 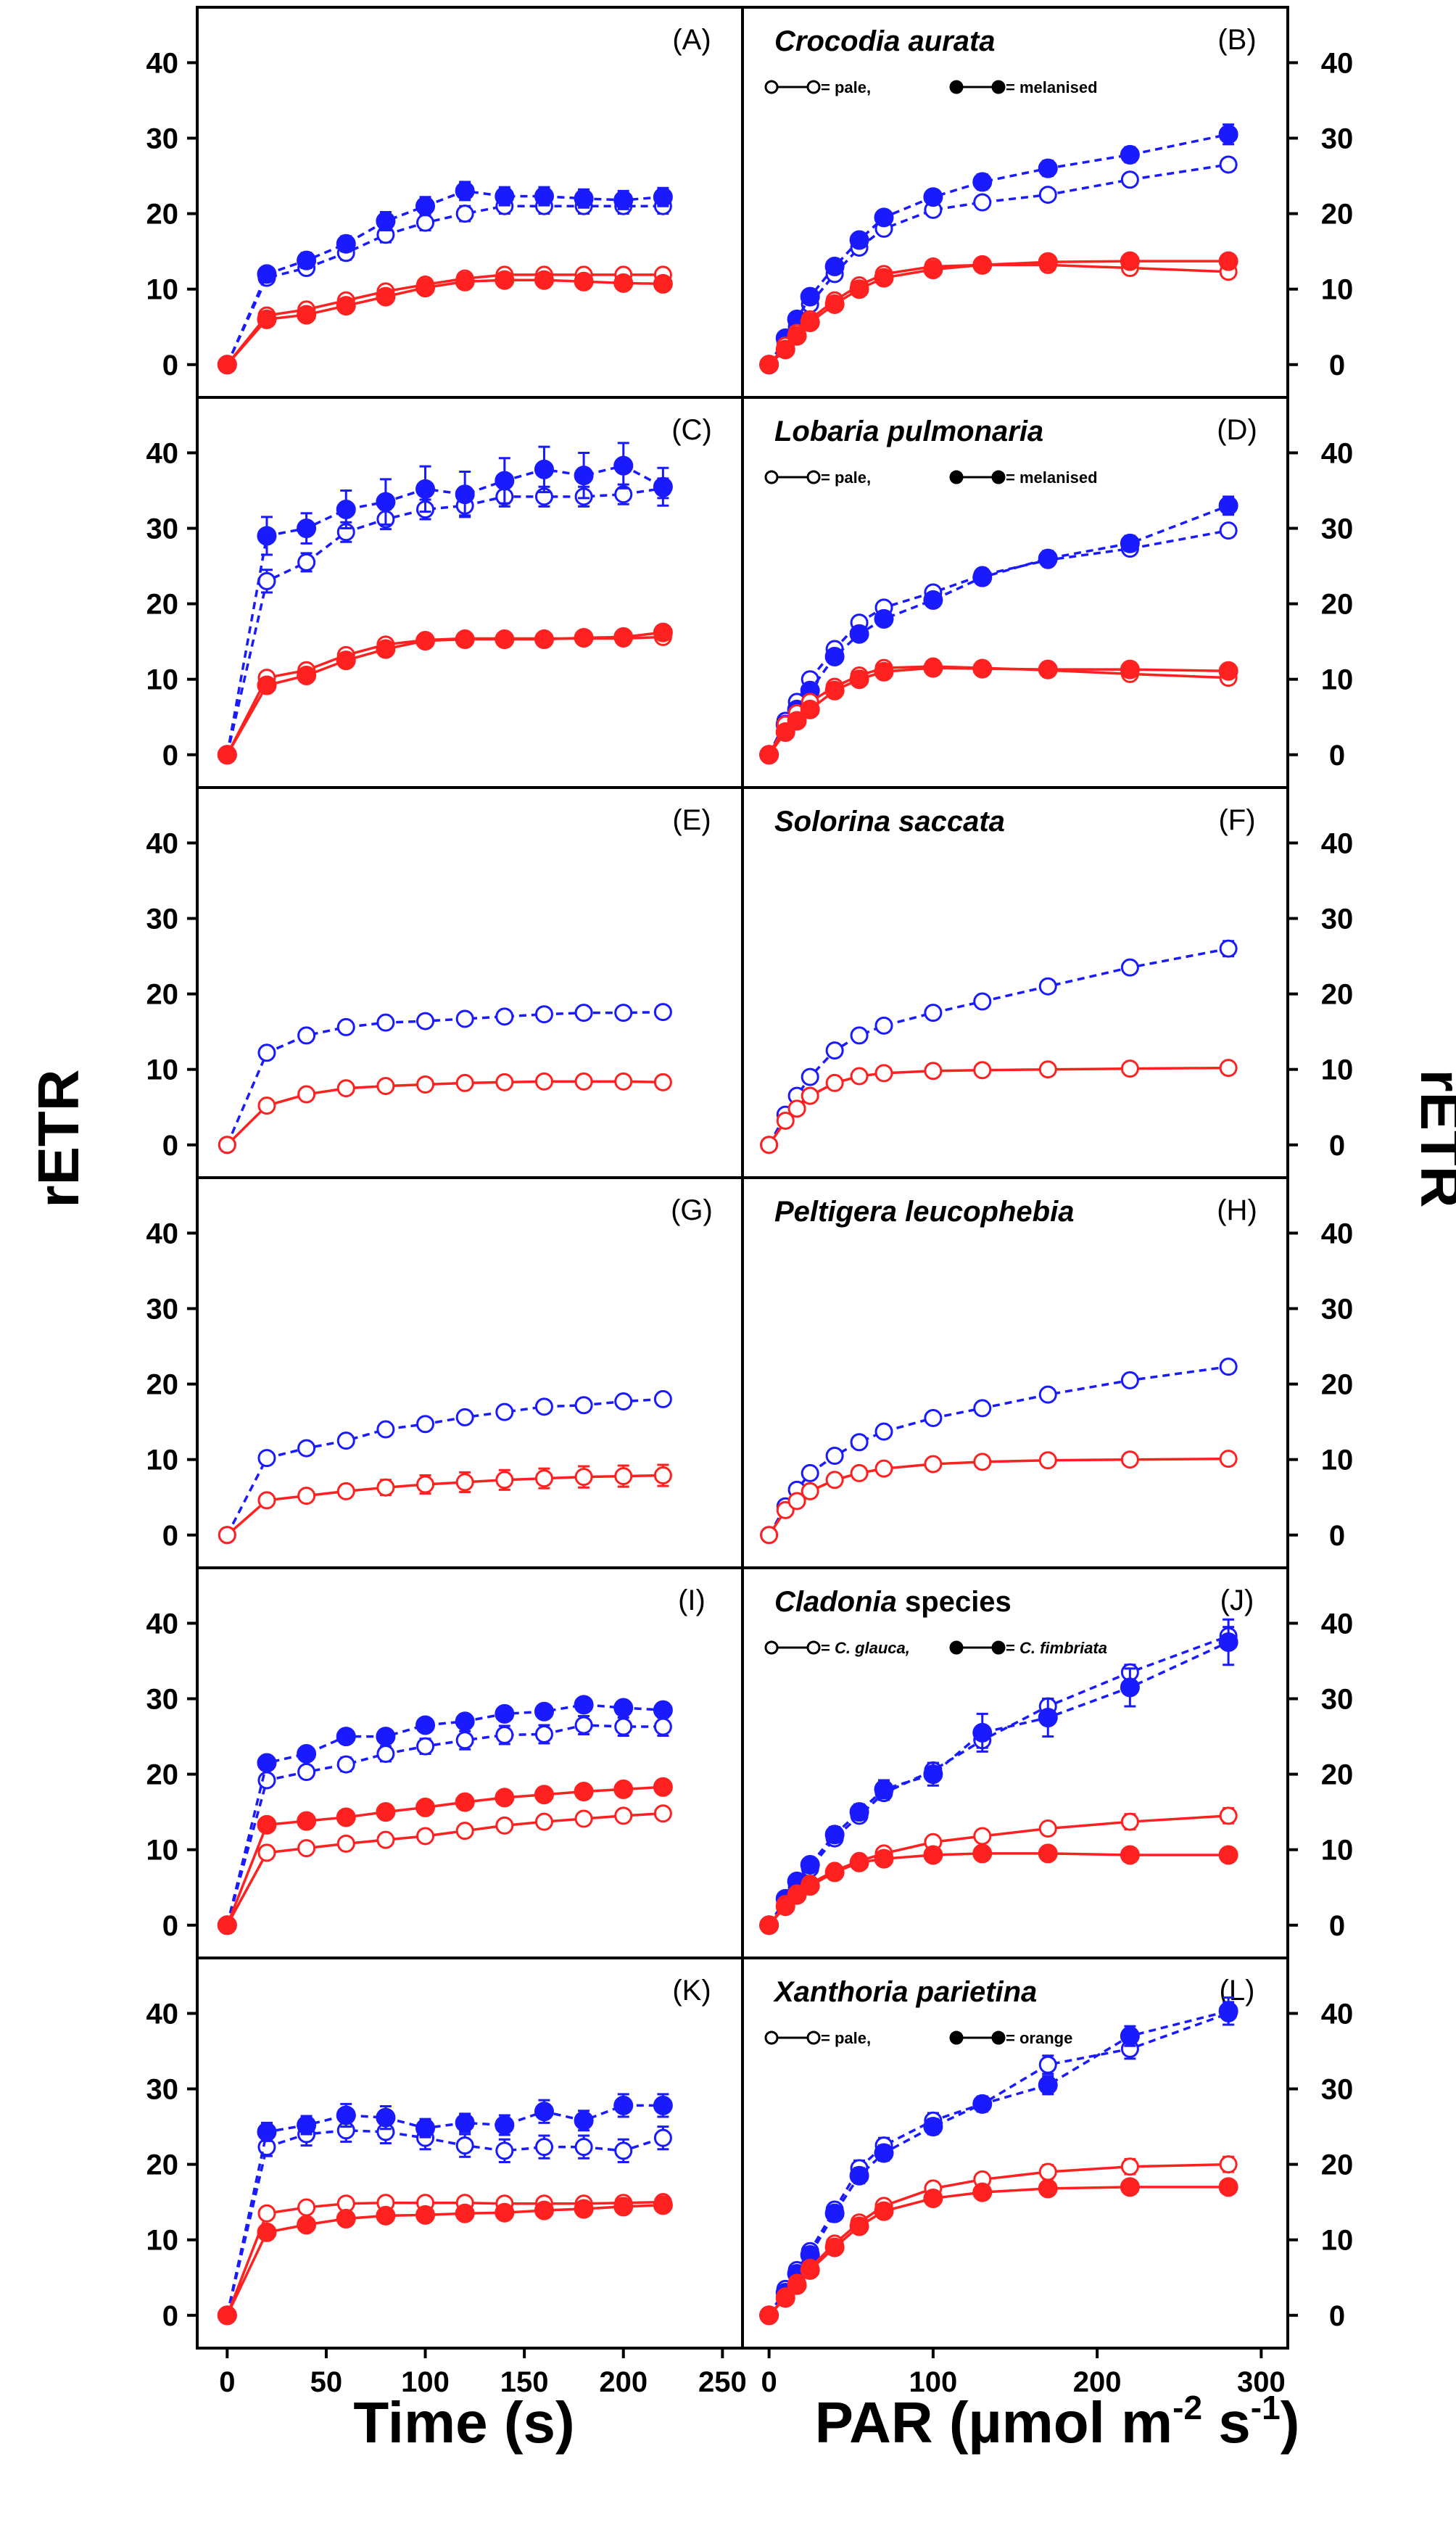 I want to click on x-axis-title-right-mid: s, so click(x=1226, y=2422).